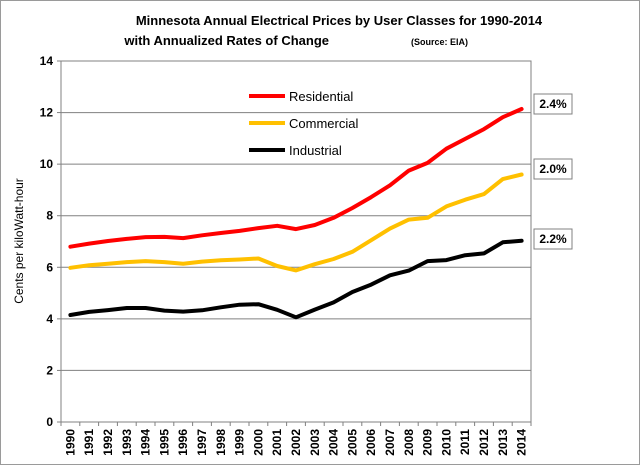 This screenshot has width=640, height=466. What do you see at coordinates (277, 442) in the screenshot?
I see `x-tick-label: 2001` at bounding box center [277, 442].